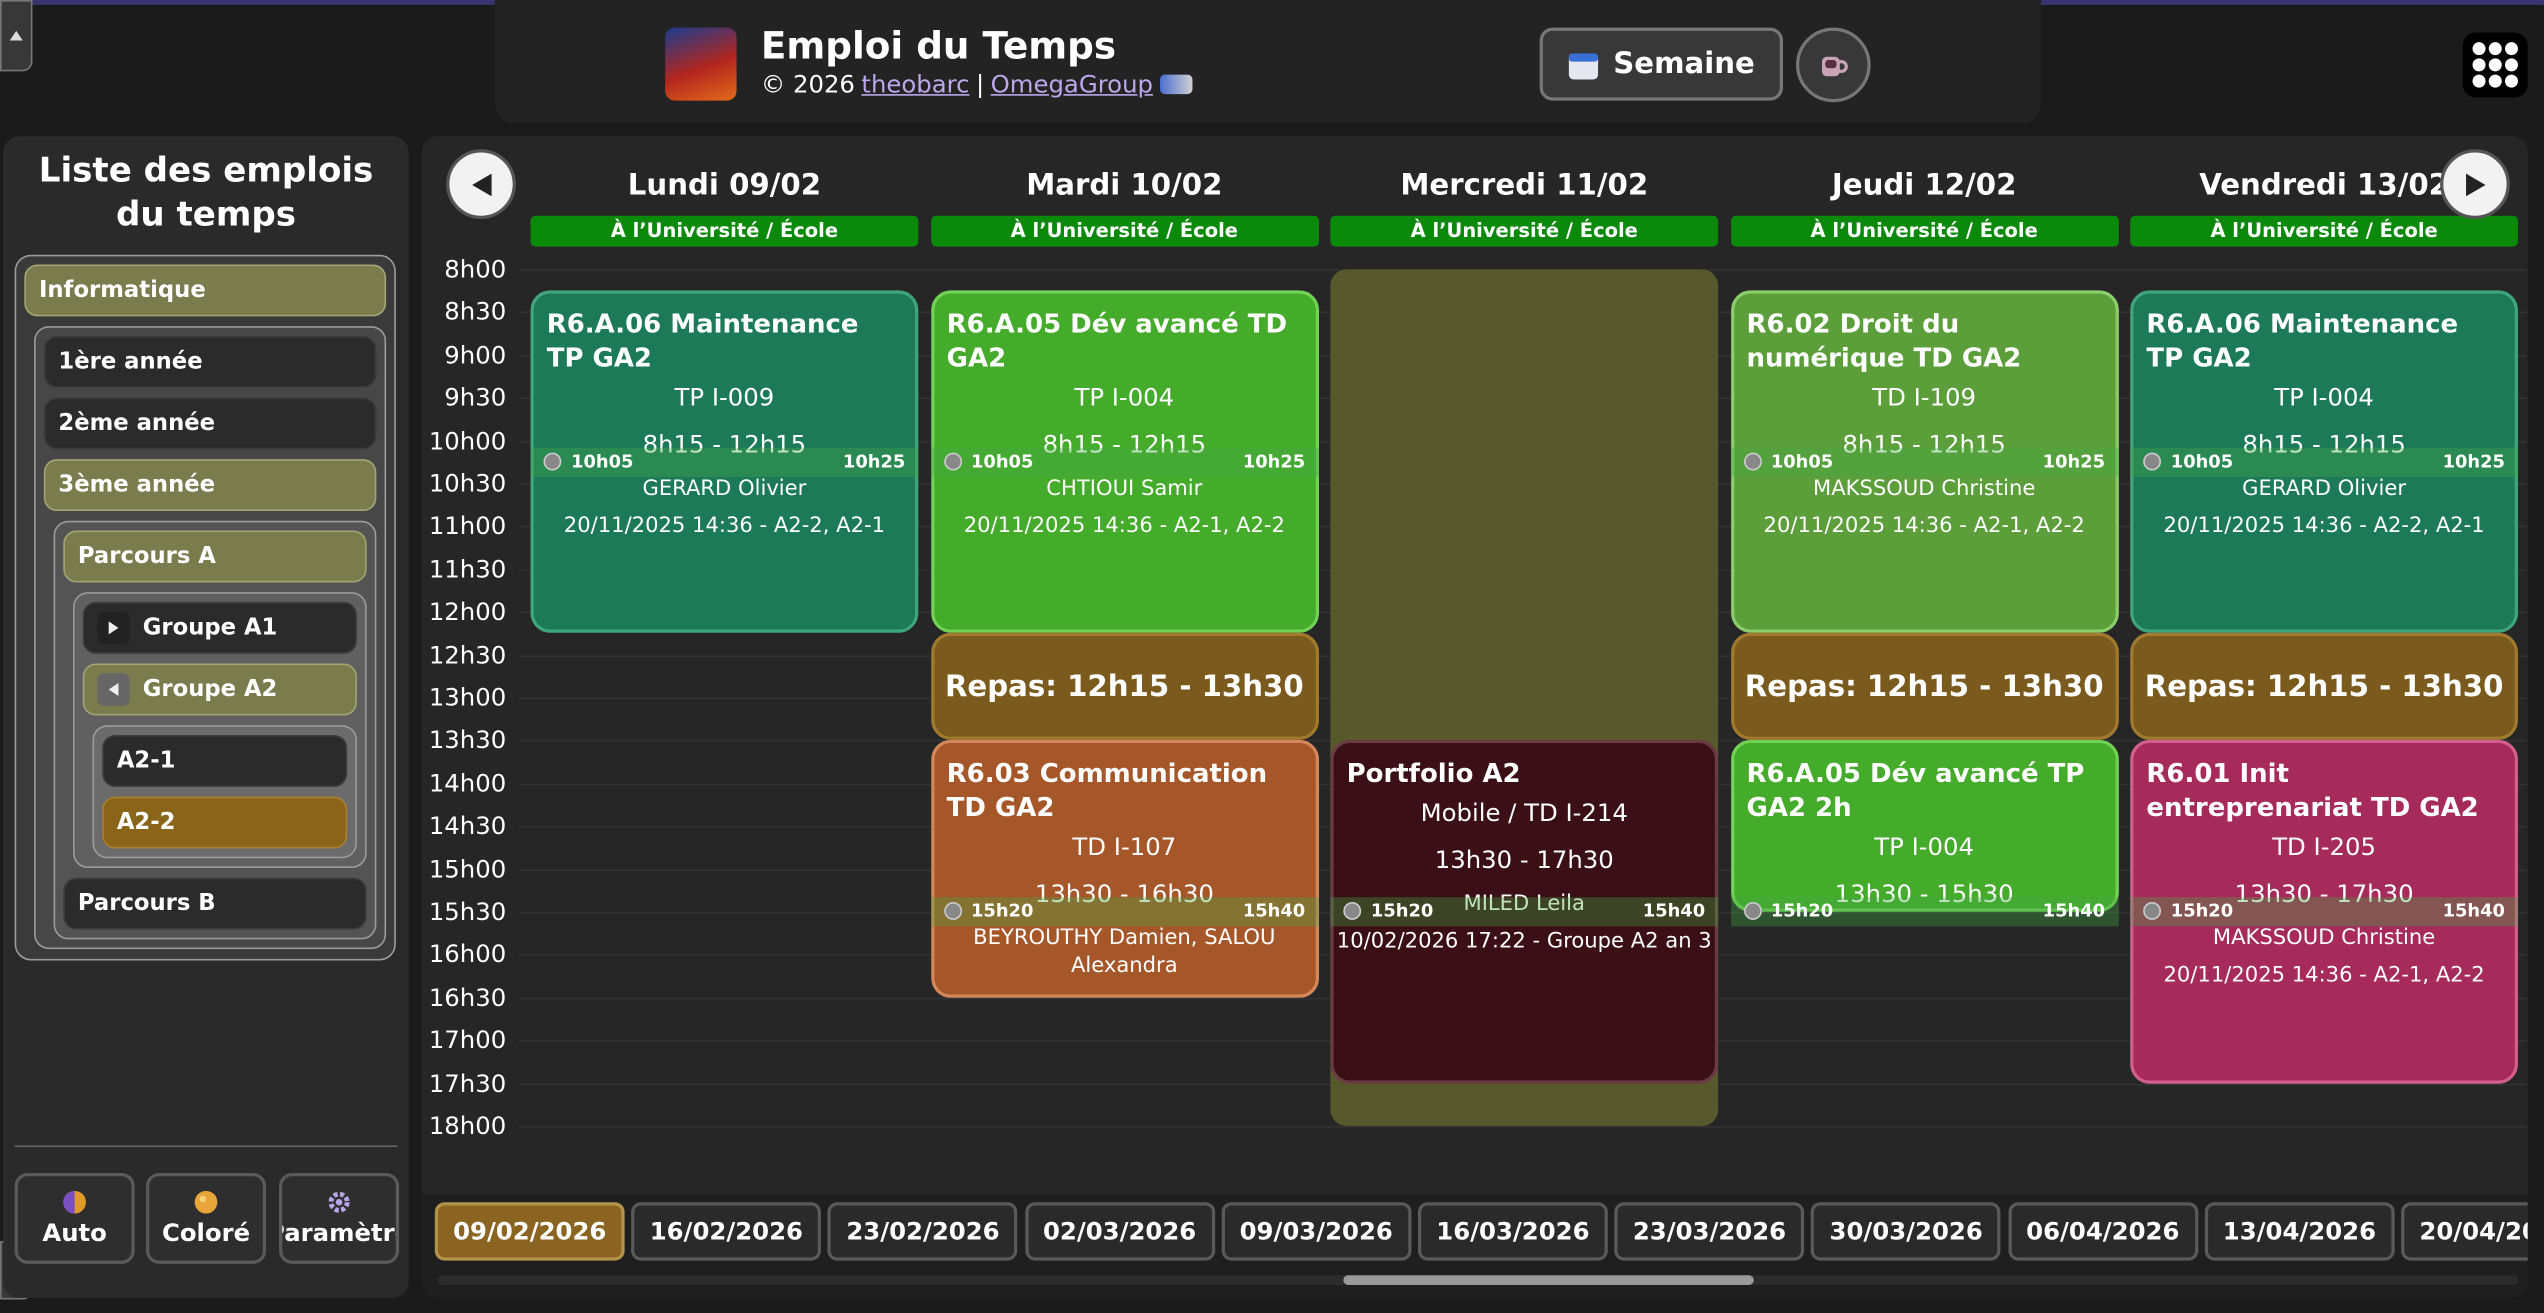 The width and height of the screenshot is (2544, 1313). What do you see at coordinates (726, 1231) in the screenshot?
I see `week-tab: 16/02/2026` at bounding box center [726, 1231].